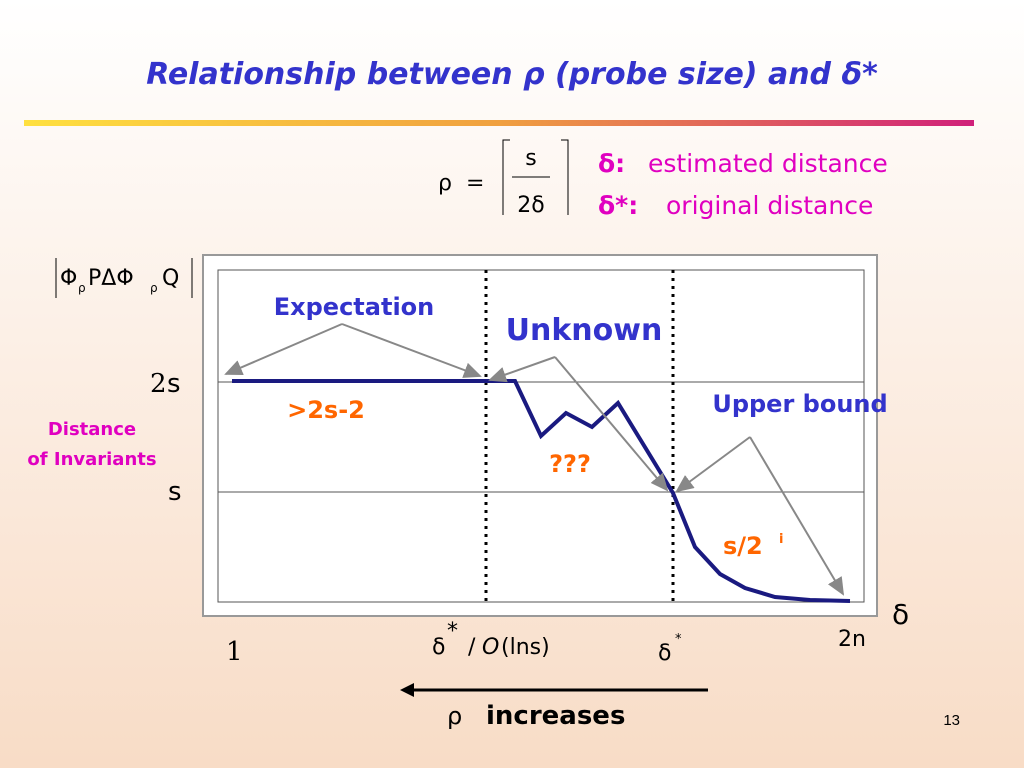 The height and width of the screenshot is (768, 1024). What do you see at coordinates (781, 539) in the screenshot?
I see `annotation: i` at bounding box center [781, 539].